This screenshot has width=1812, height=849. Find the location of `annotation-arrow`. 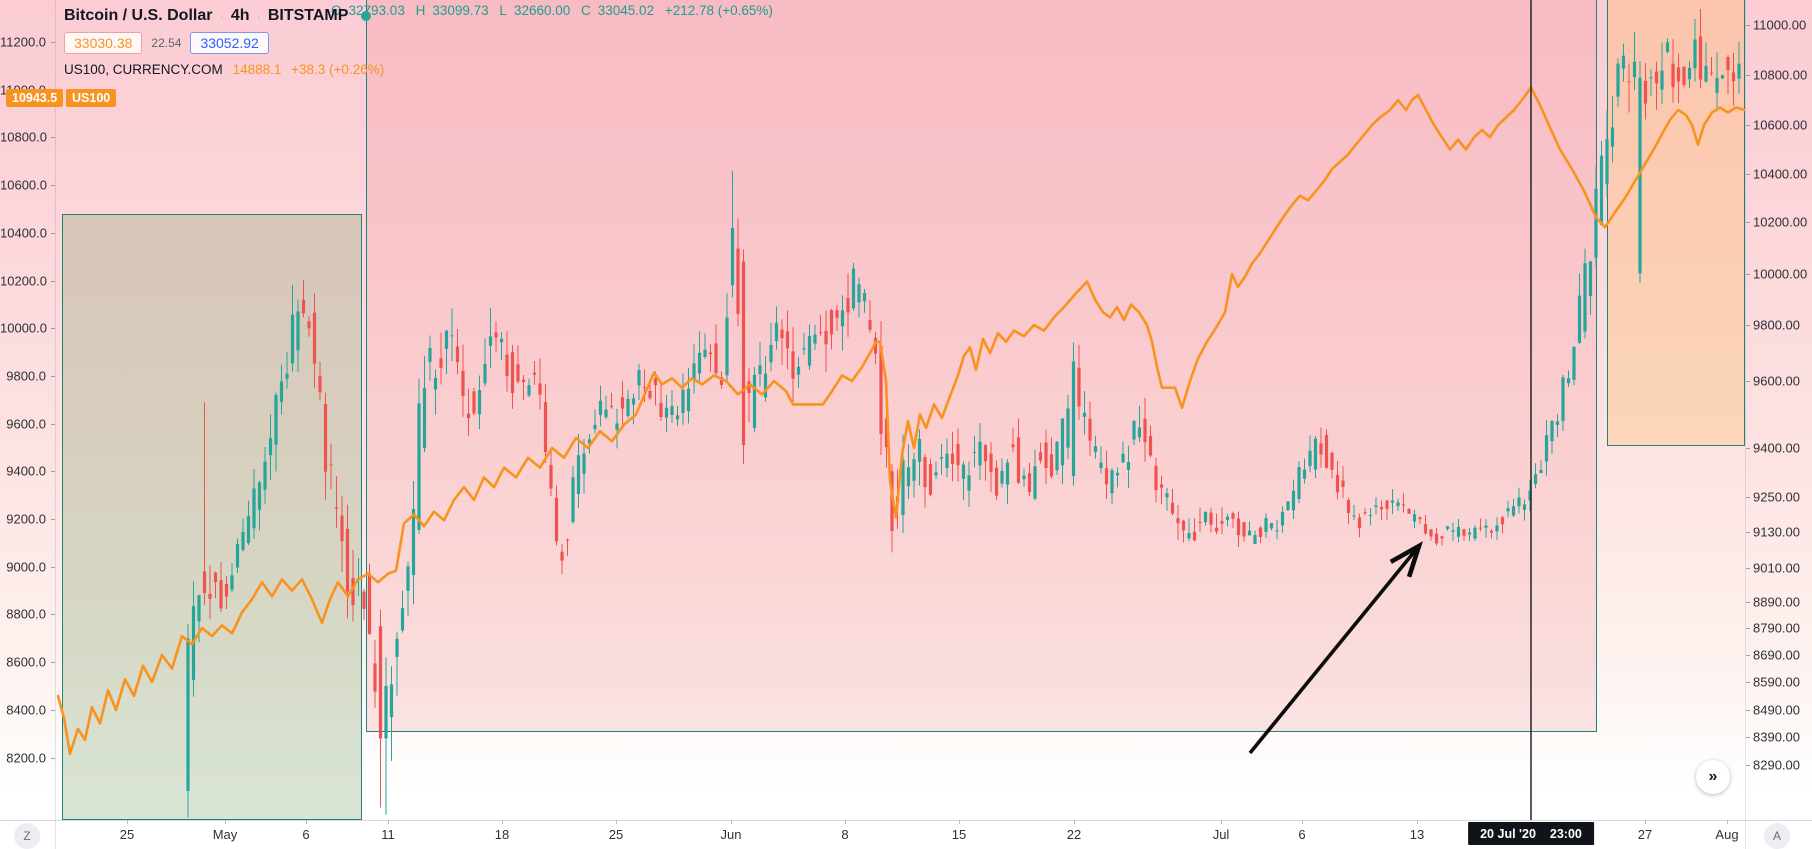

annotation-arrow is located at coordinates (1335, 648).